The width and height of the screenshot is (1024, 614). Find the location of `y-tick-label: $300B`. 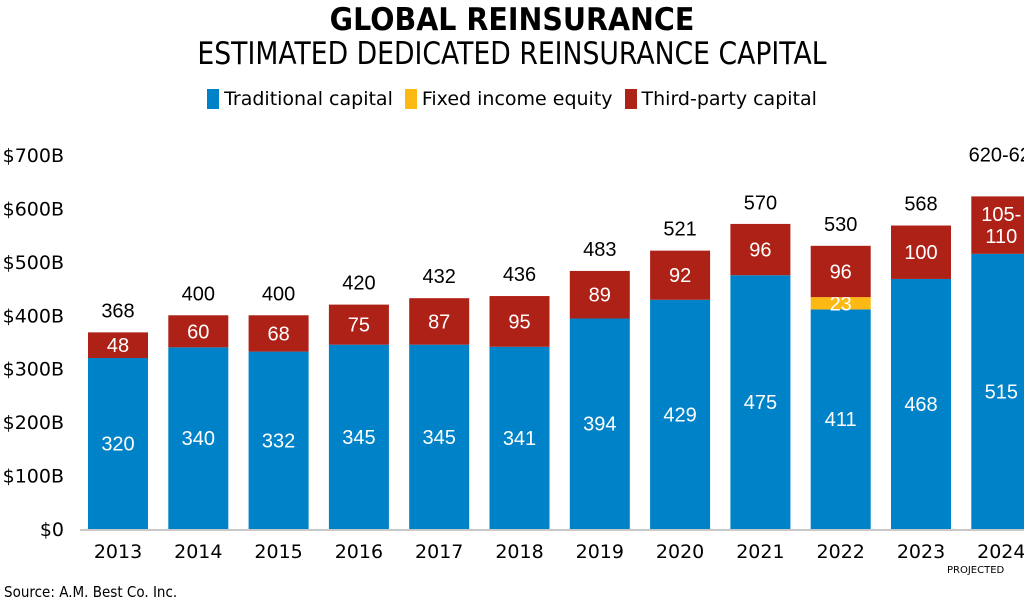

y-tick-label: $300B is located at coordinates (33, 370).